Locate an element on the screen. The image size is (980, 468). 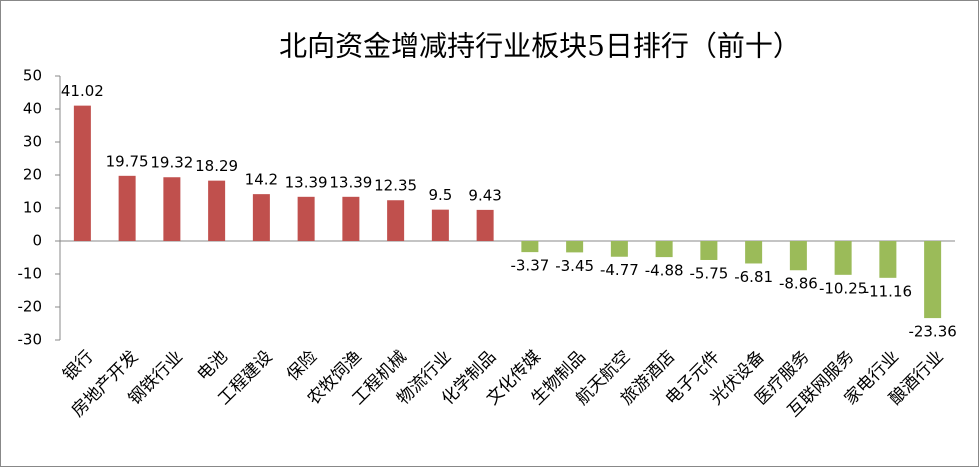
data-label: -3.45 is located at coordinates (574, 266).